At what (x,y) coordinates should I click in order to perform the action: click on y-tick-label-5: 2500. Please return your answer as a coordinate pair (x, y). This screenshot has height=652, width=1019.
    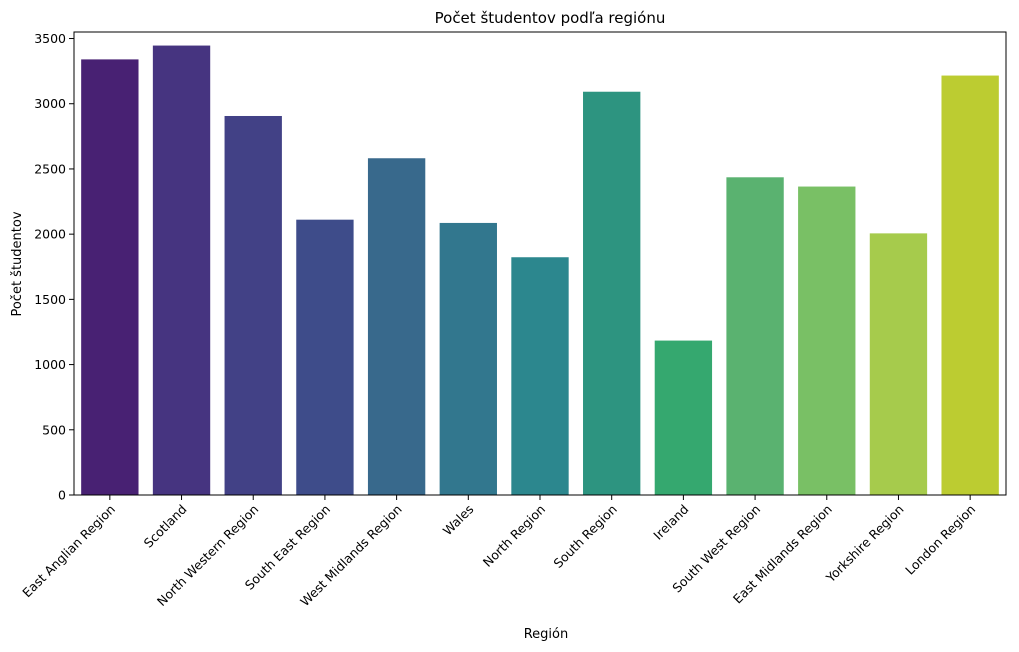
    Looking at the image, I should click on (50, 168).